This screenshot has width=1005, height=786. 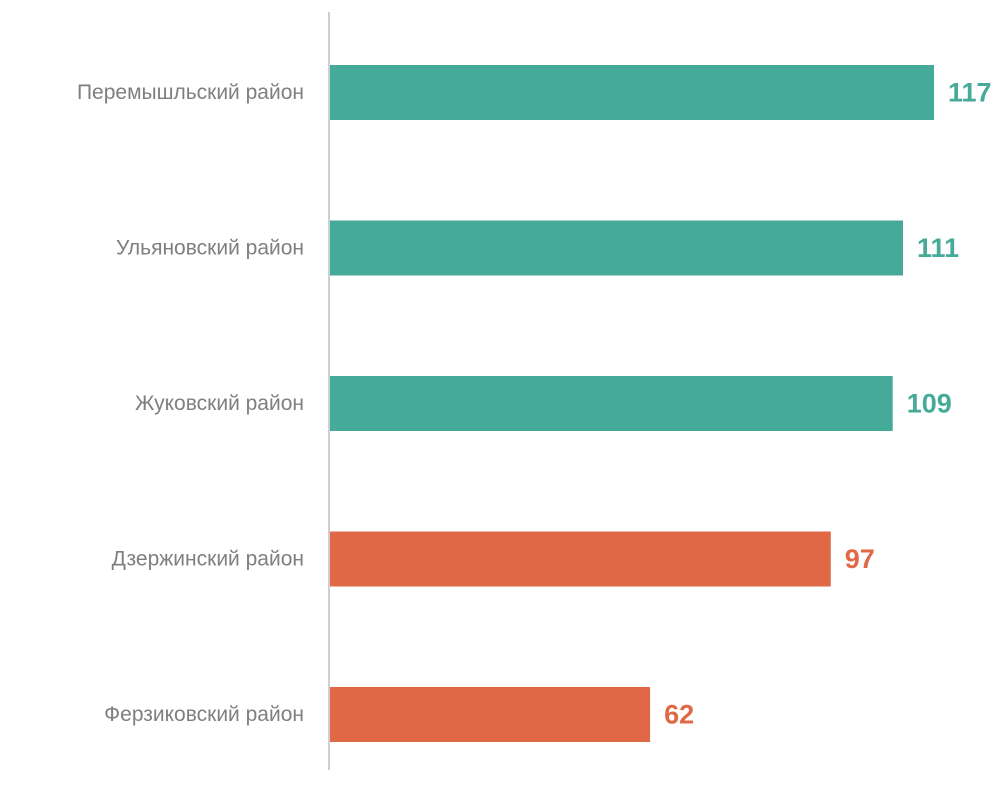 I want to click on value-label: 109, so click(x=929, y=404).